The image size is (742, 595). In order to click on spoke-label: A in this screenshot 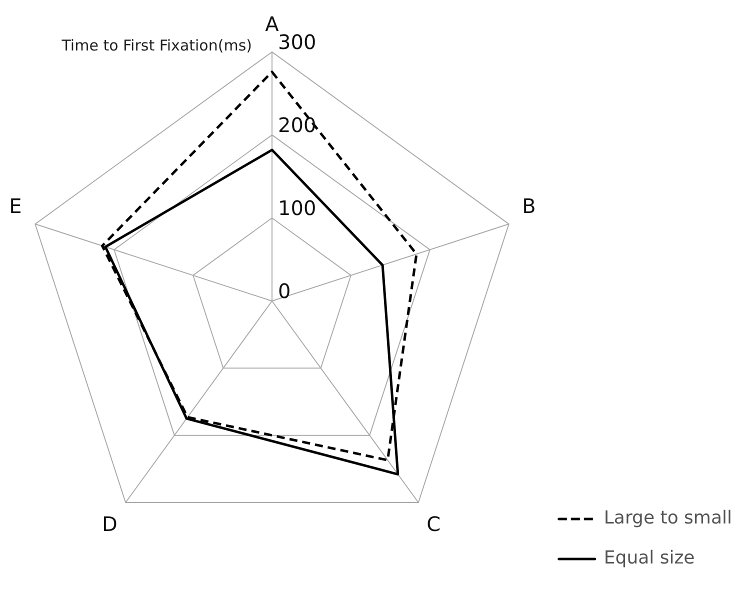, I will do `click(272, 24)`.